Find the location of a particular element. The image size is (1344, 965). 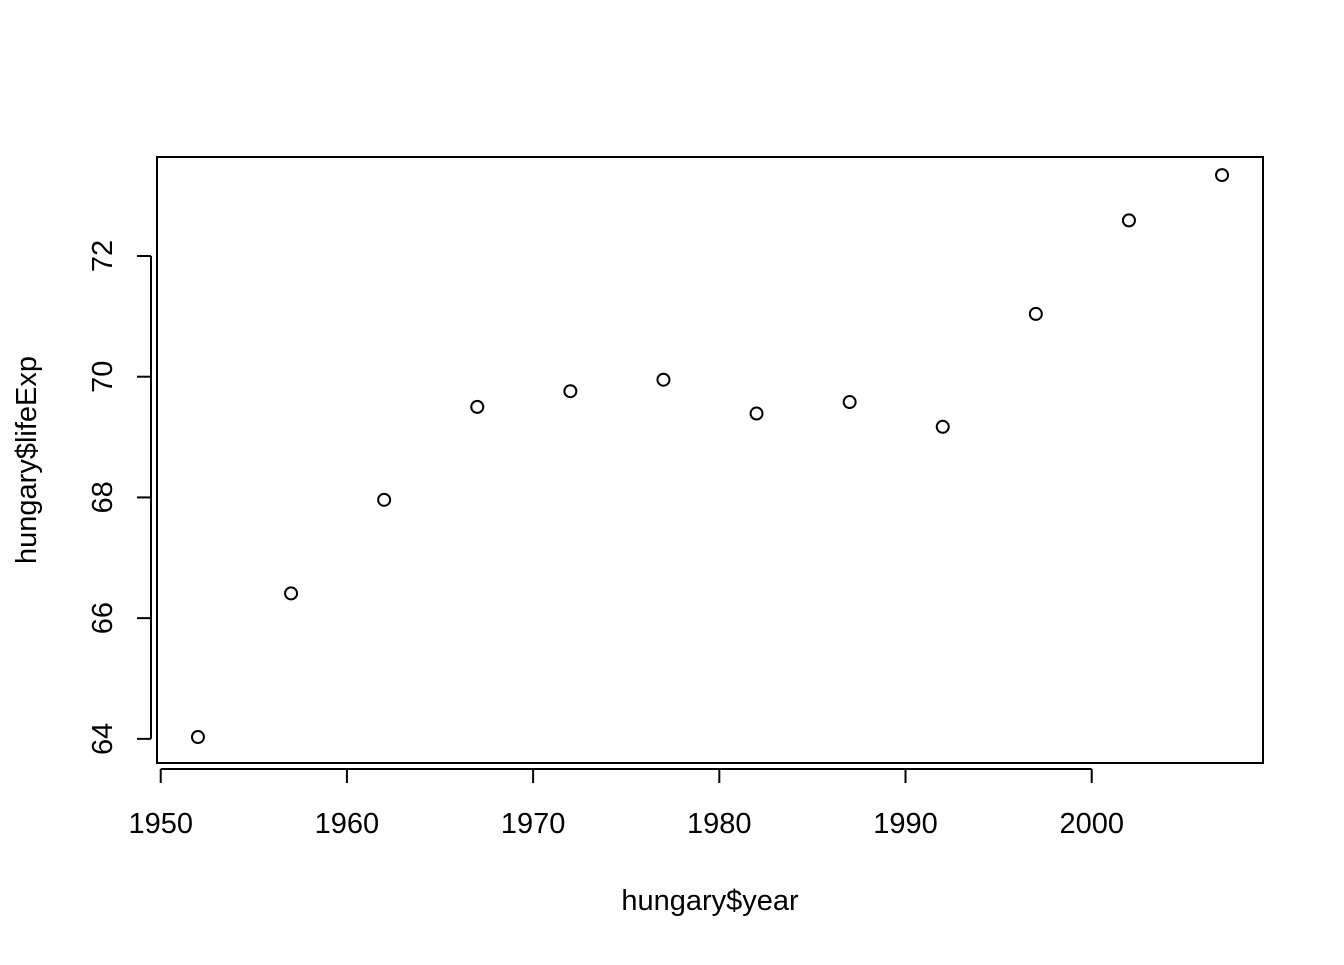

y-tick-label: 72 is located at coordinates (103, 256).